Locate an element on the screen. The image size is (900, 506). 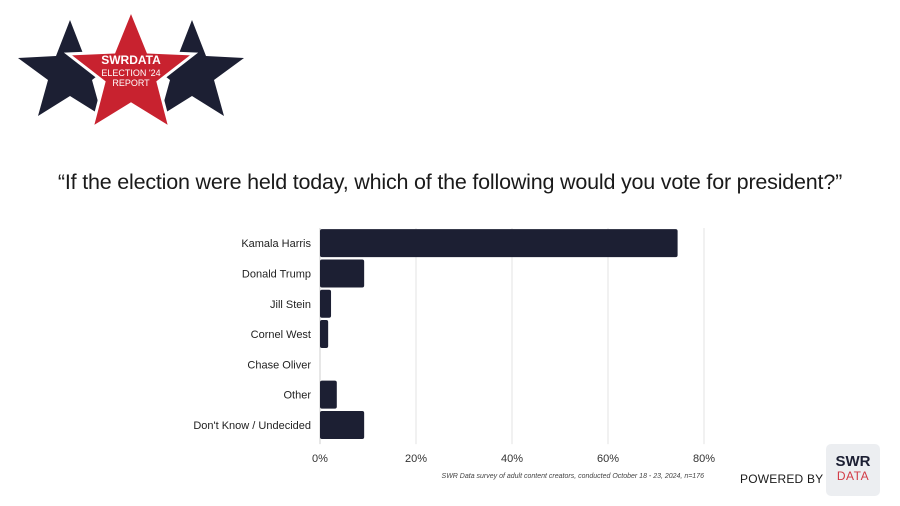
badge-top-text: SWR is located at coordinates (853, 461).